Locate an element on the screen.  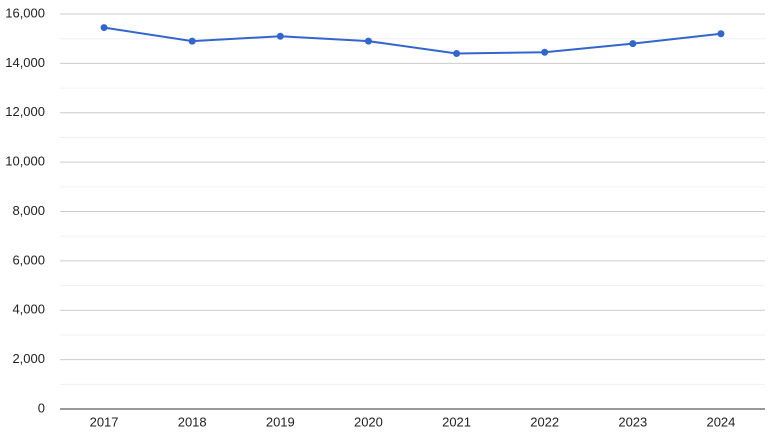
x-tick-label: 2023 is located at coordinates (632, 421).